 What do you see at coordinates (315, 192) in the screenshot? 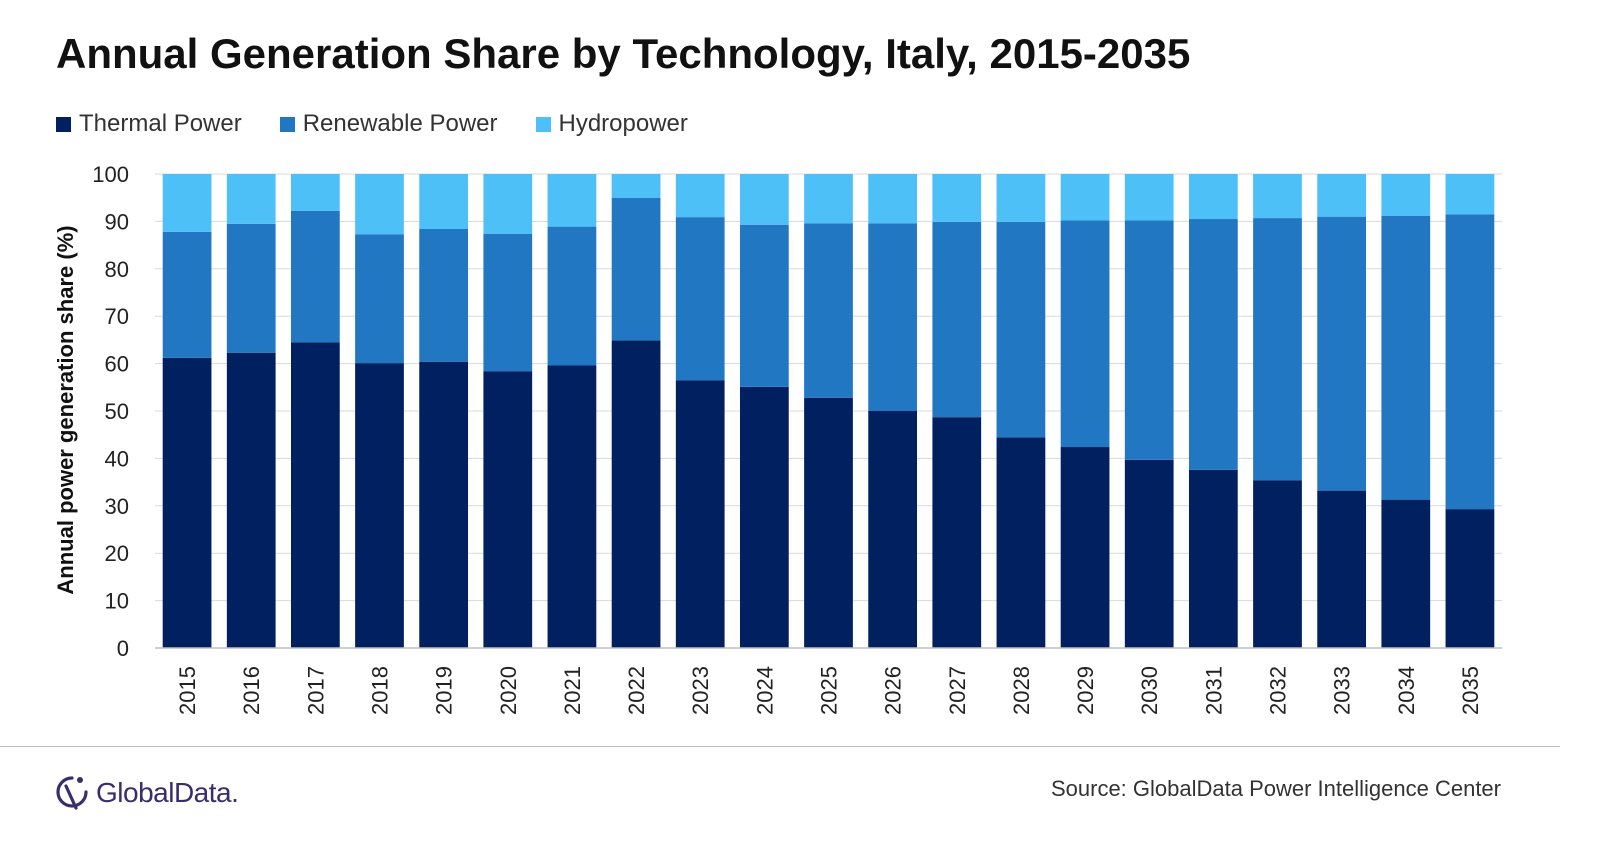
I see `bar-hydropower-2017` at bounding box center [315, 192].